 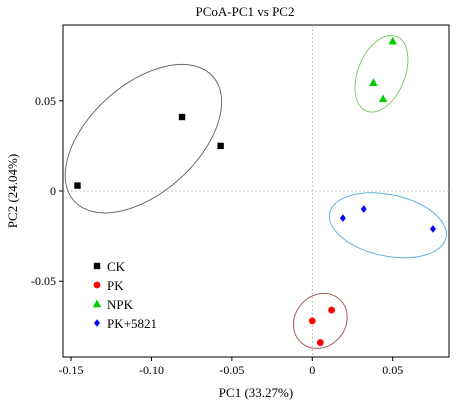 I want to click on x-axis-ticks: -0.15 -0.10 -0.05 0 0.05, so click(x=231, y=367).